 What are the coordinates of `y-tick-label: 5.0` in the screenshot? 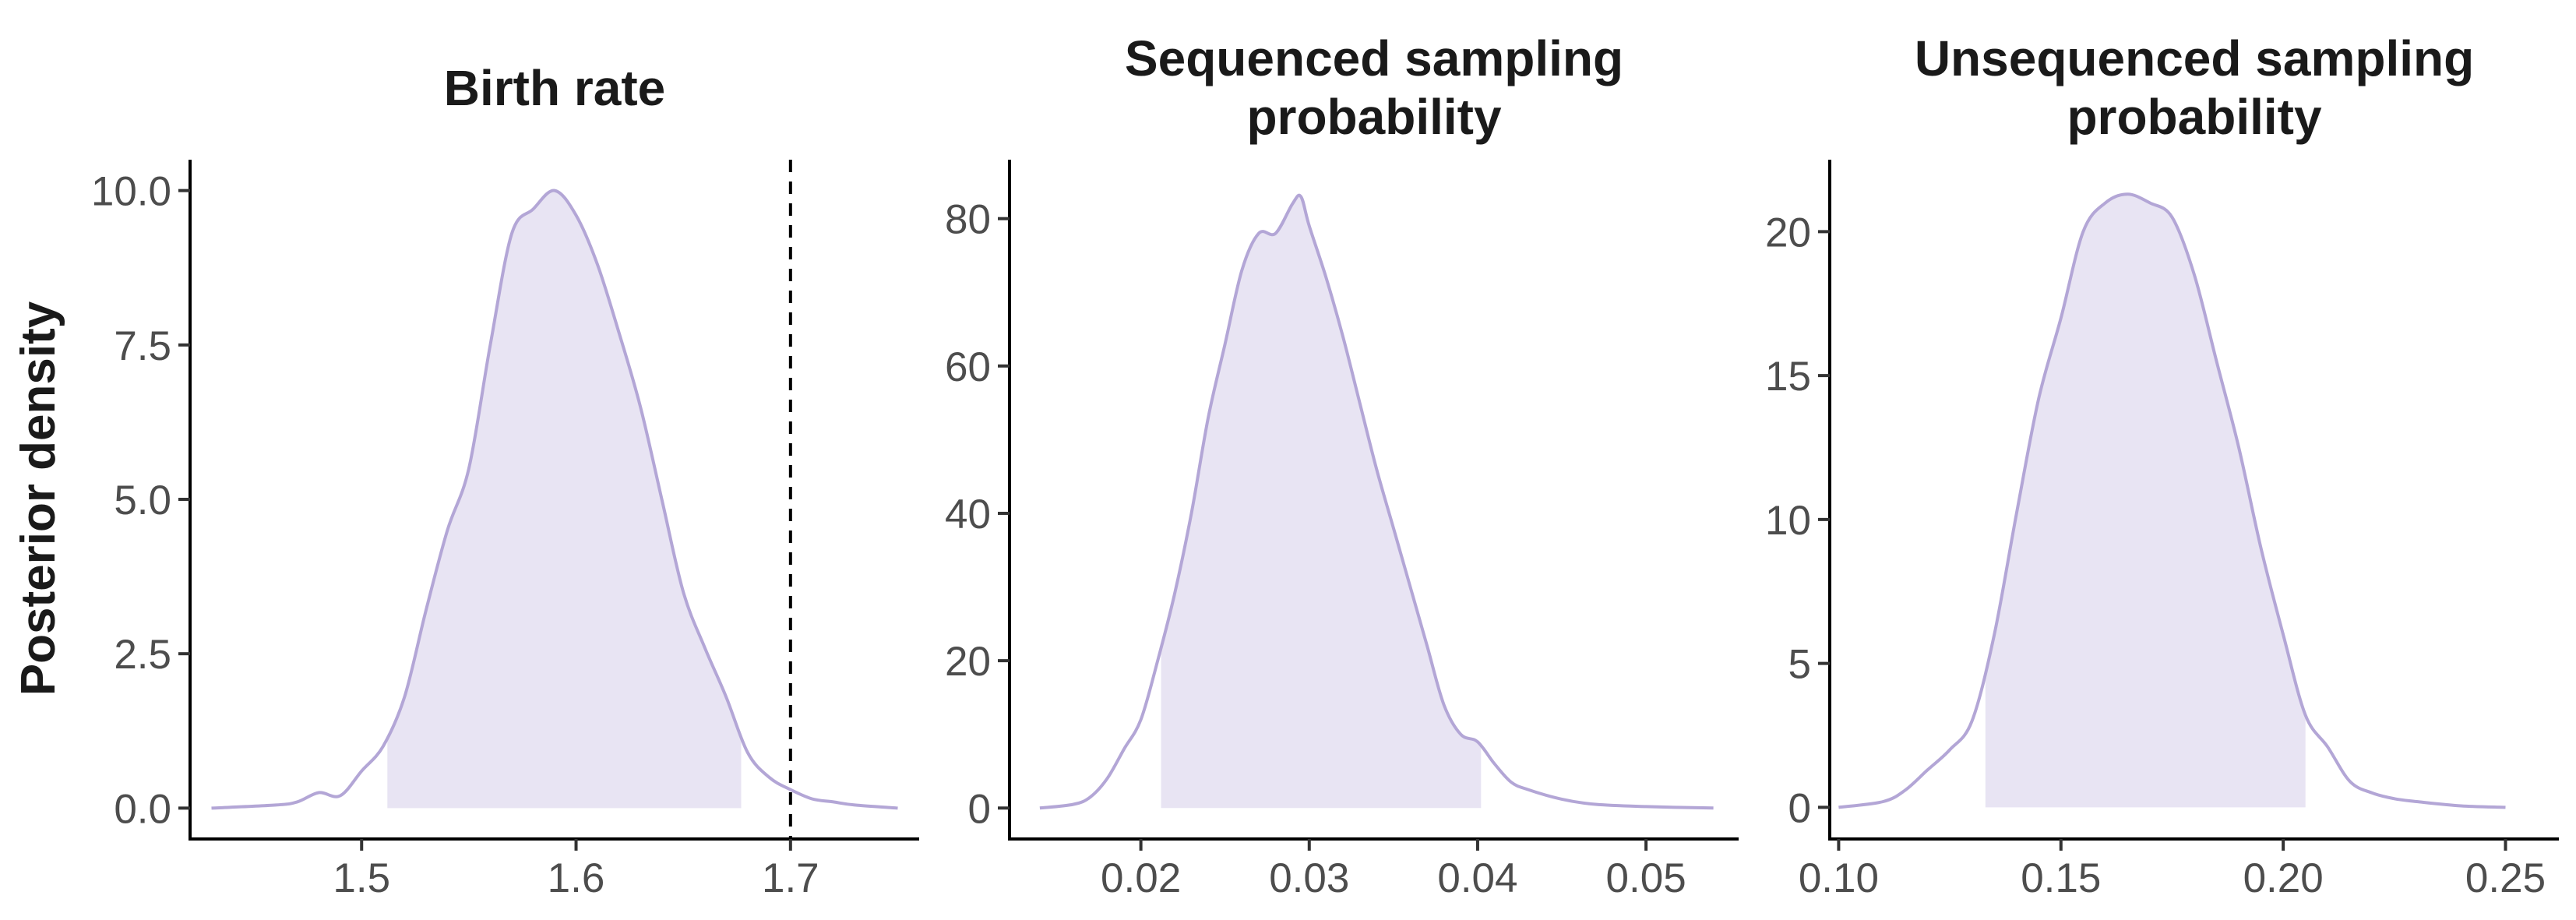 It's located at (142, 500).